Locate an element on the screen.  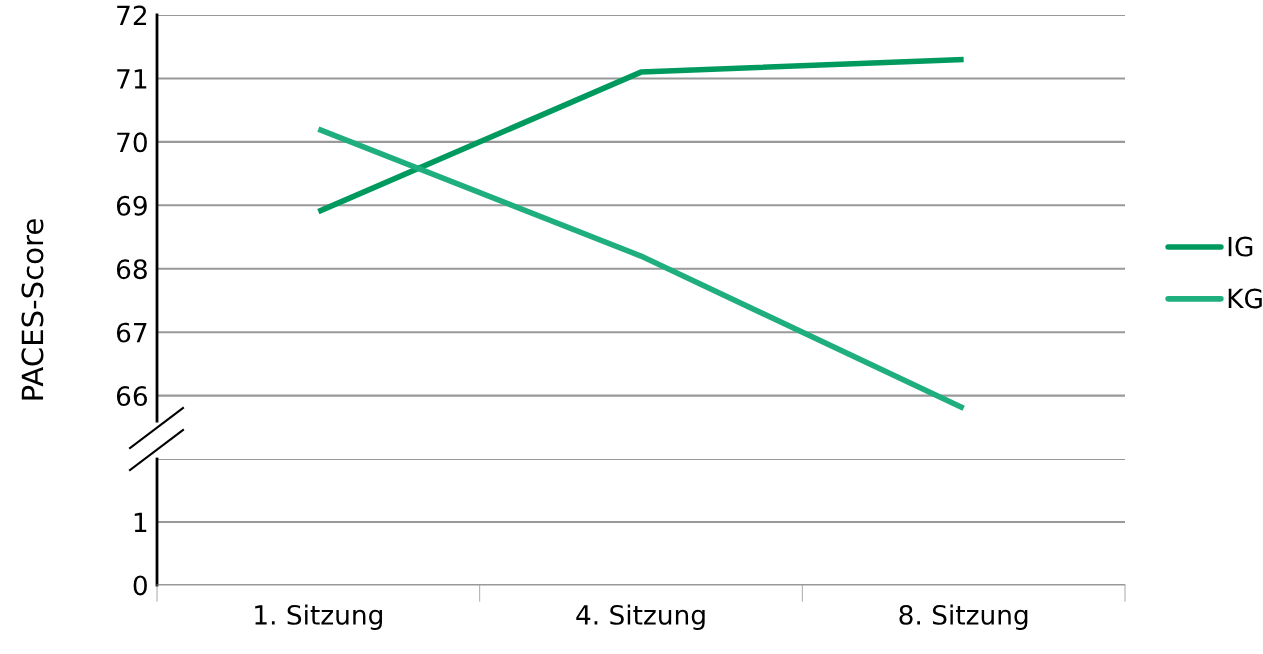
y-tick-label: 66 is located at coordinates (131, 396).